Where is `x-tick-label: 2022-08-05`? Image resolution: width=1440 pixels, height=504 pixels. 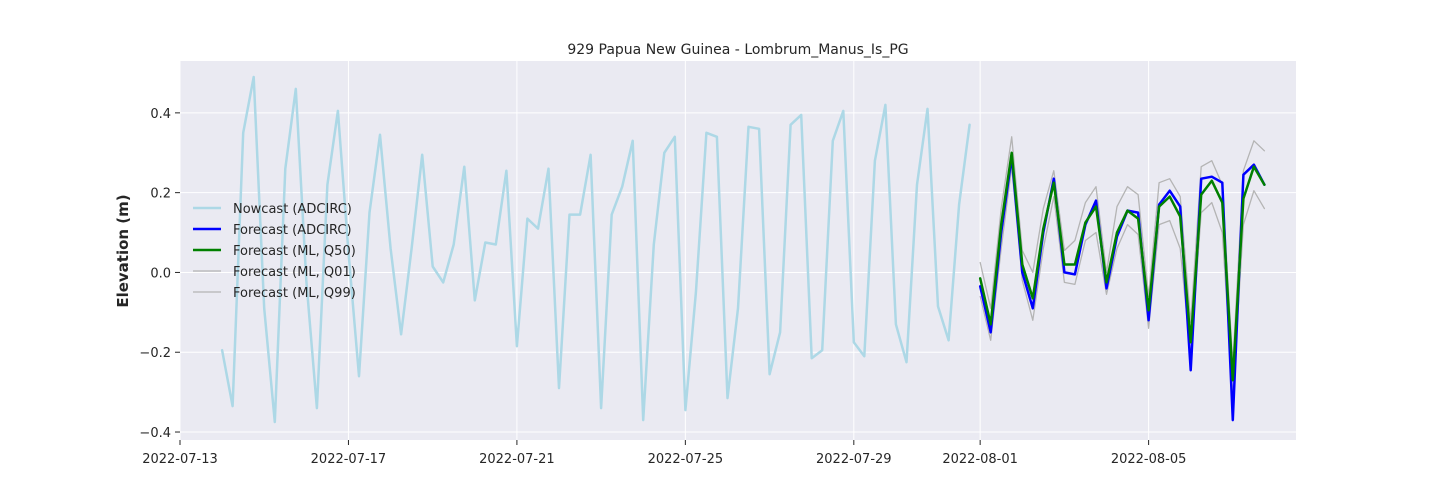
x-tick-label: 2022-08-05 is located at coordinates (1149, 459).